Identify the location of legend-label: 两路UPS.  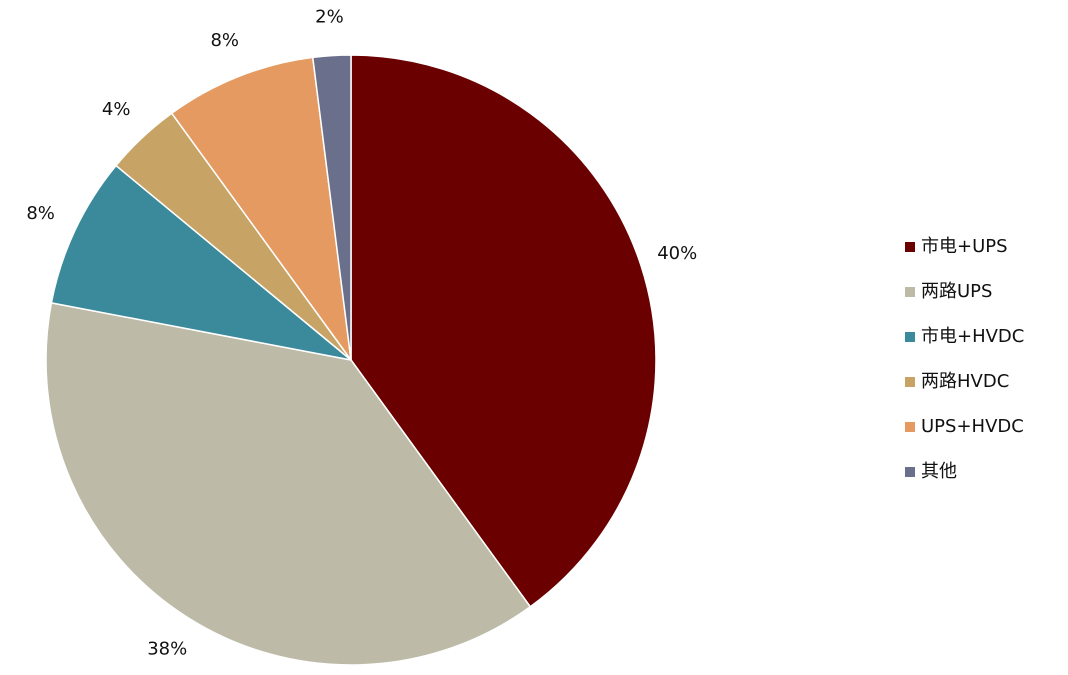
(956, 291).